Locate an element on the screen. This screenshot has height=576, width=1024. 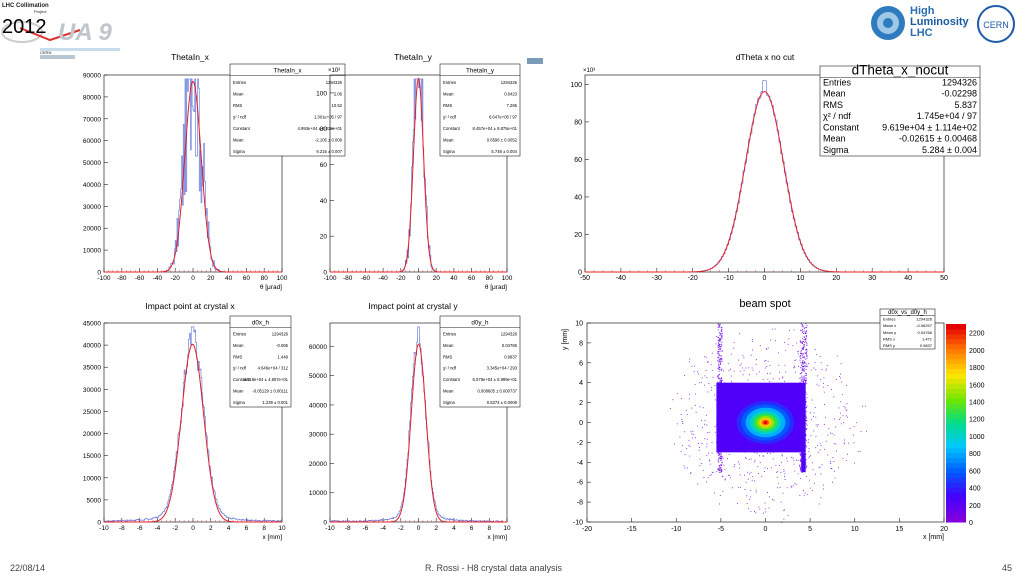
y-tick-label: 80000 is located at coordinates (92, 97).